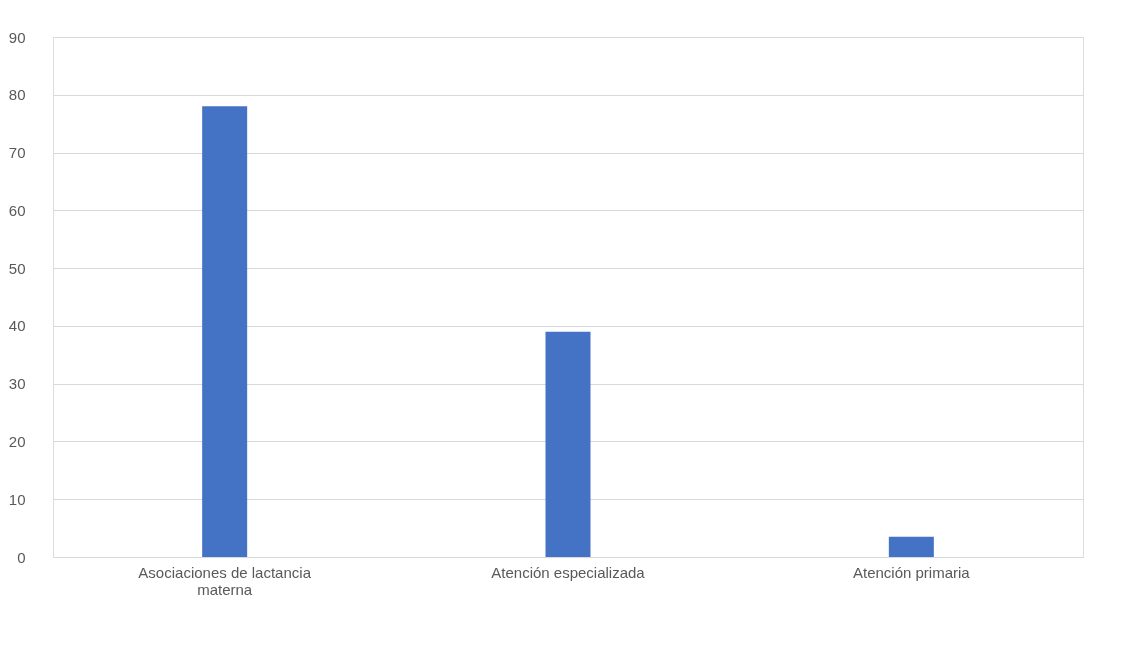  What do you see at coordinates (17, 326) in the screenshot?
I see `y-tick-label: 40` at bounding box center [17, 326].